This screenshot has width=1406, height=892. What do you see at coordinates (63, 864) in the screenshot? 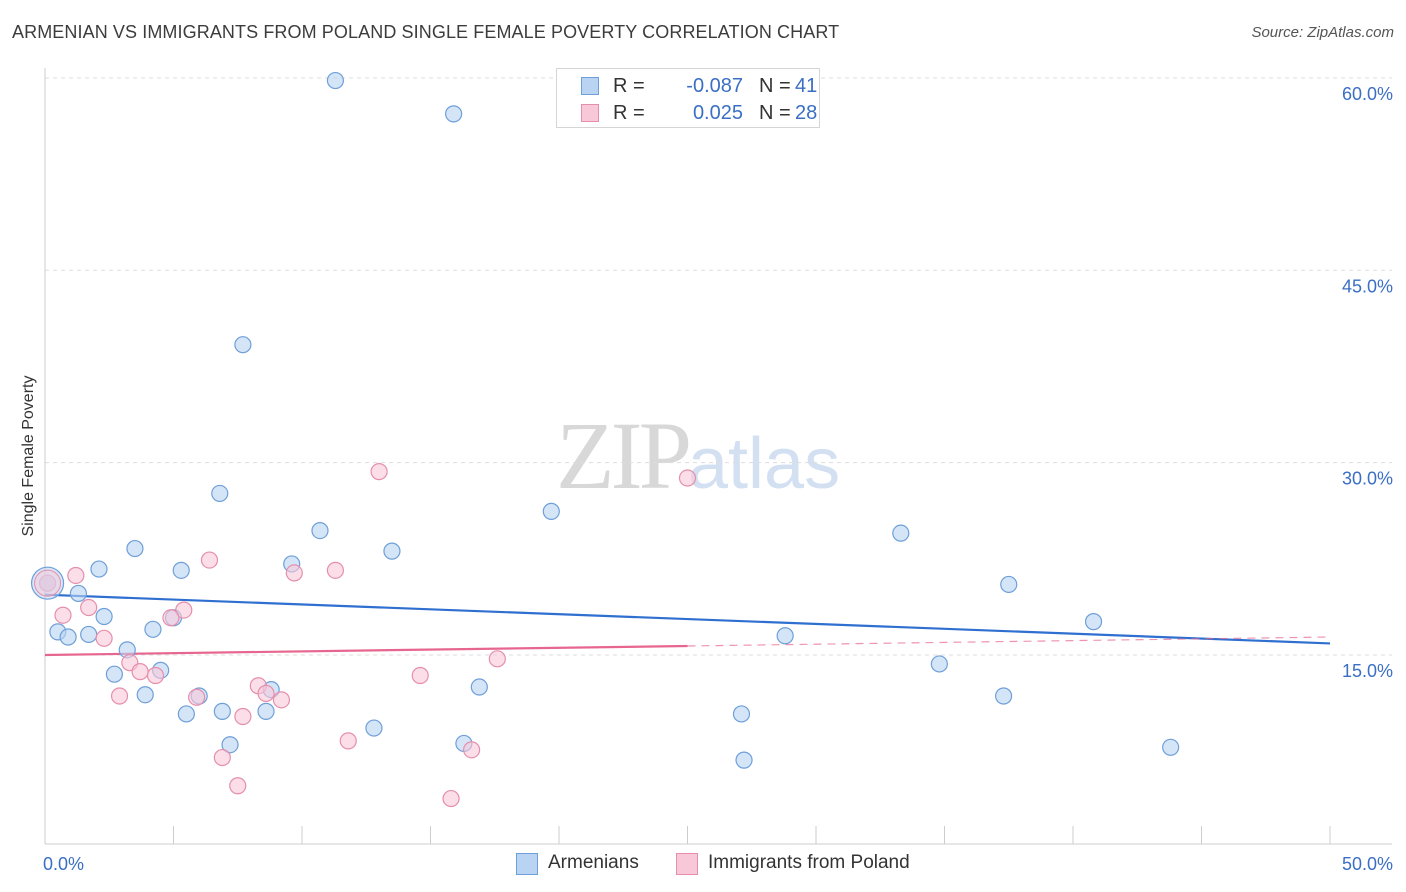
I see `x-tick-label-start: 0.0%` at bounding box center [63, 864].